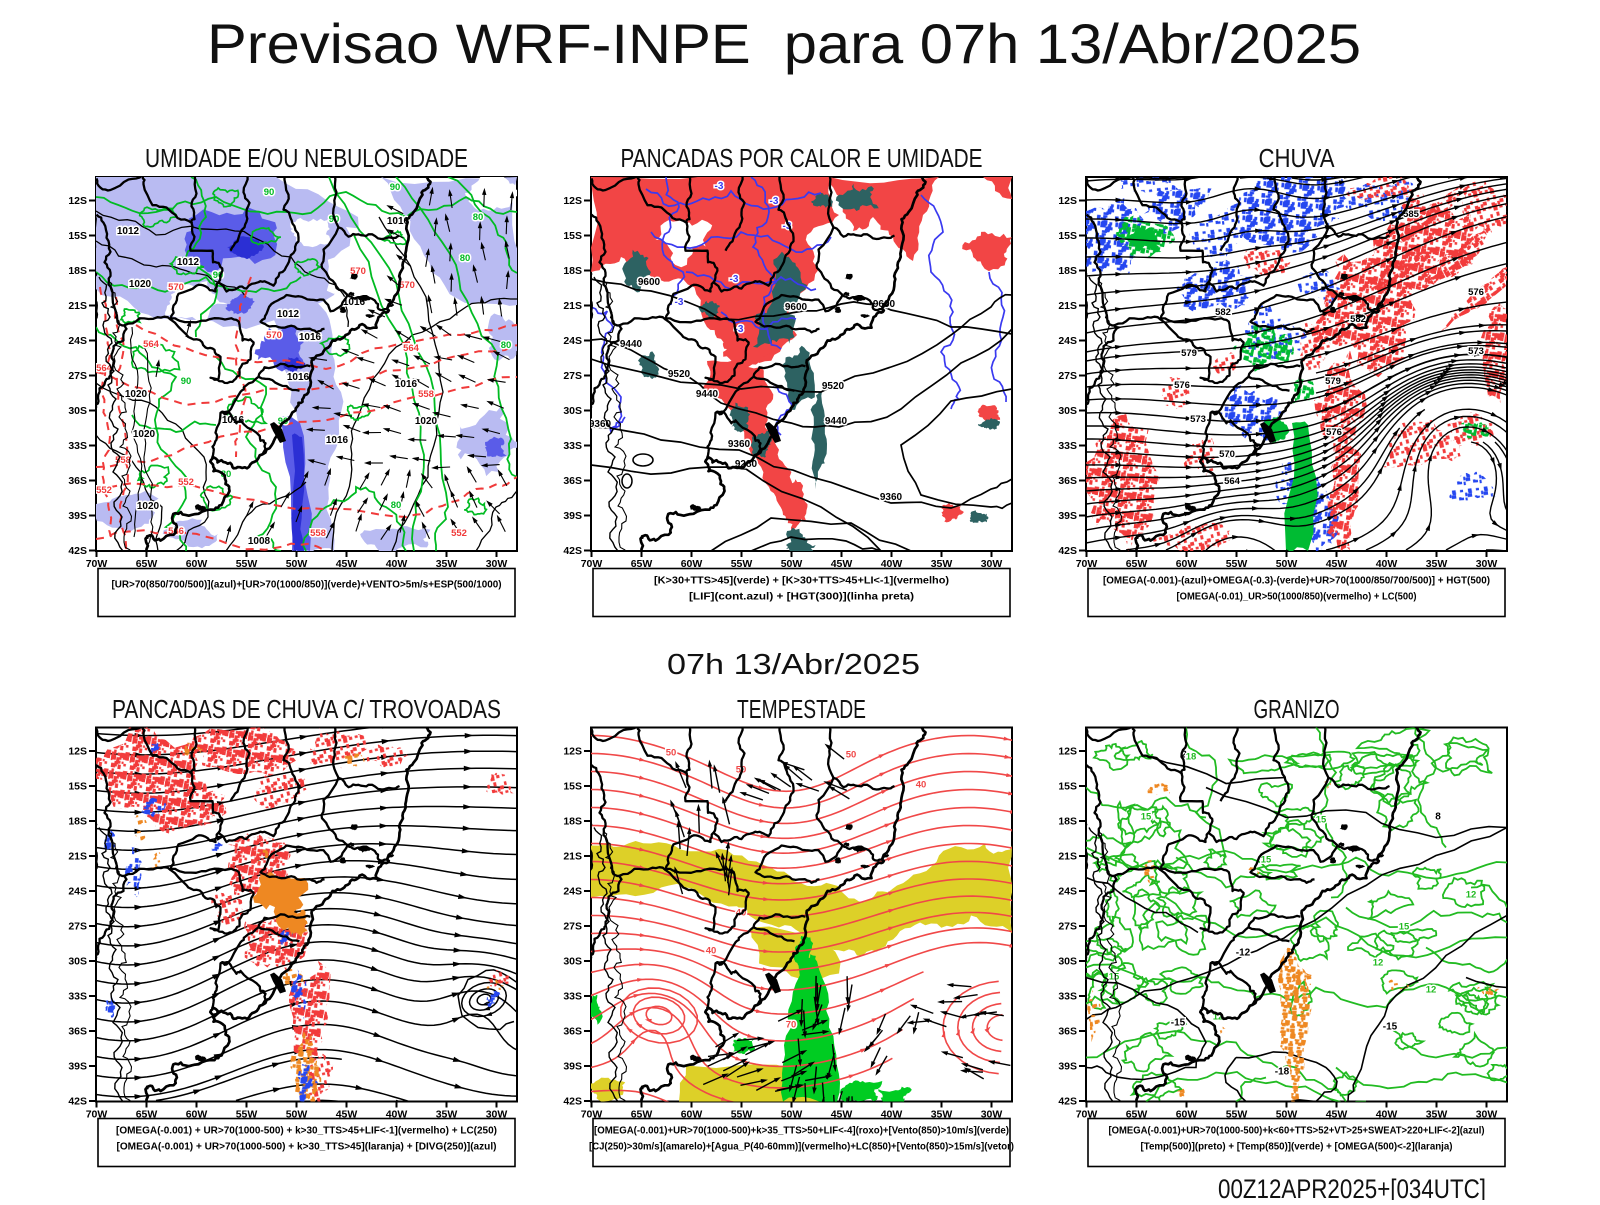 The image size is (1600, 1205). I want to click on svg-text: 585, so click(1411, 214).